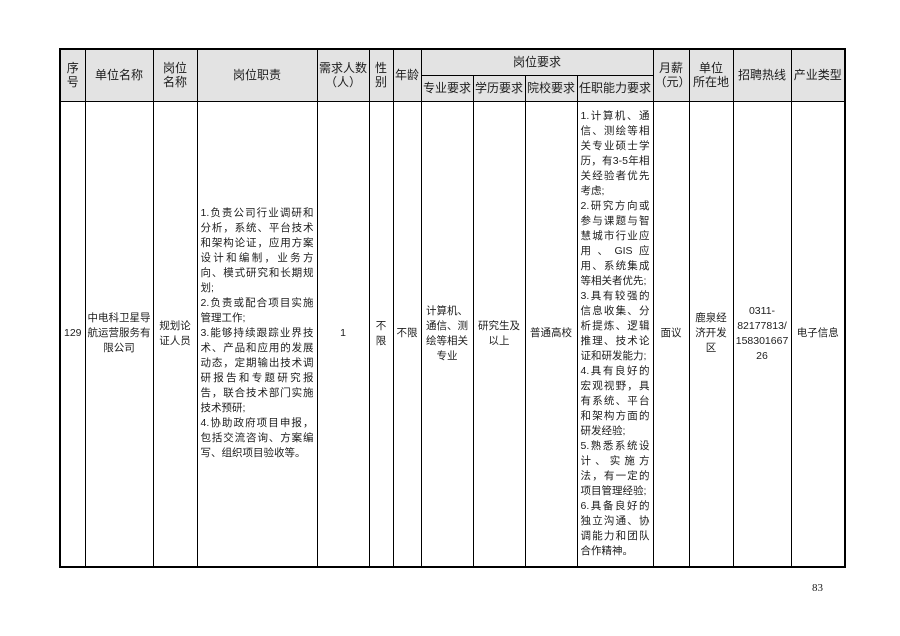  I want to click on cell-serial-number: 129, so click(72, 334).